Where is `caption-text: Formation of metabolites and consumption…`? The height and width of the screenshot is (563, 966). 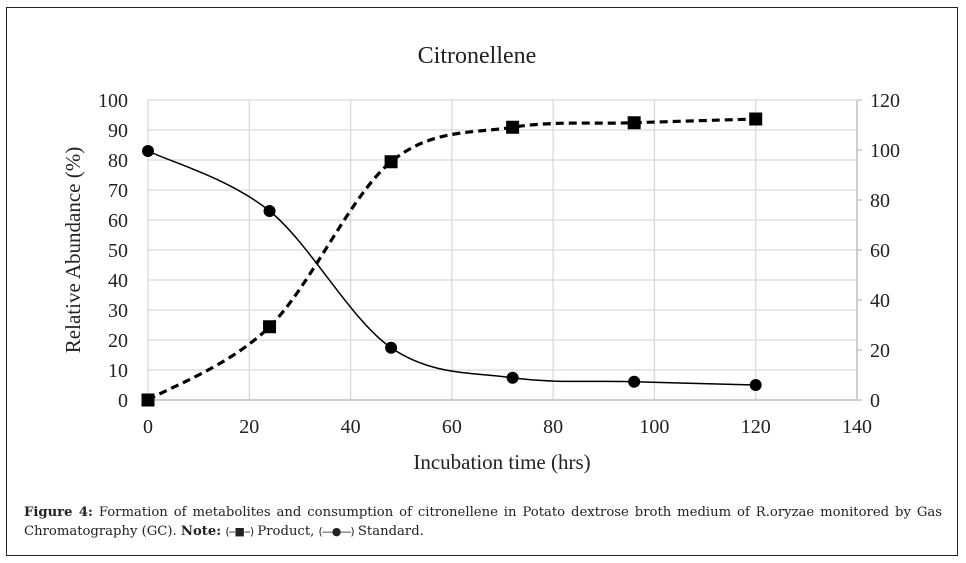
caption-text: Formation of metabolites and consumption… is located at coordinates (483, 522).